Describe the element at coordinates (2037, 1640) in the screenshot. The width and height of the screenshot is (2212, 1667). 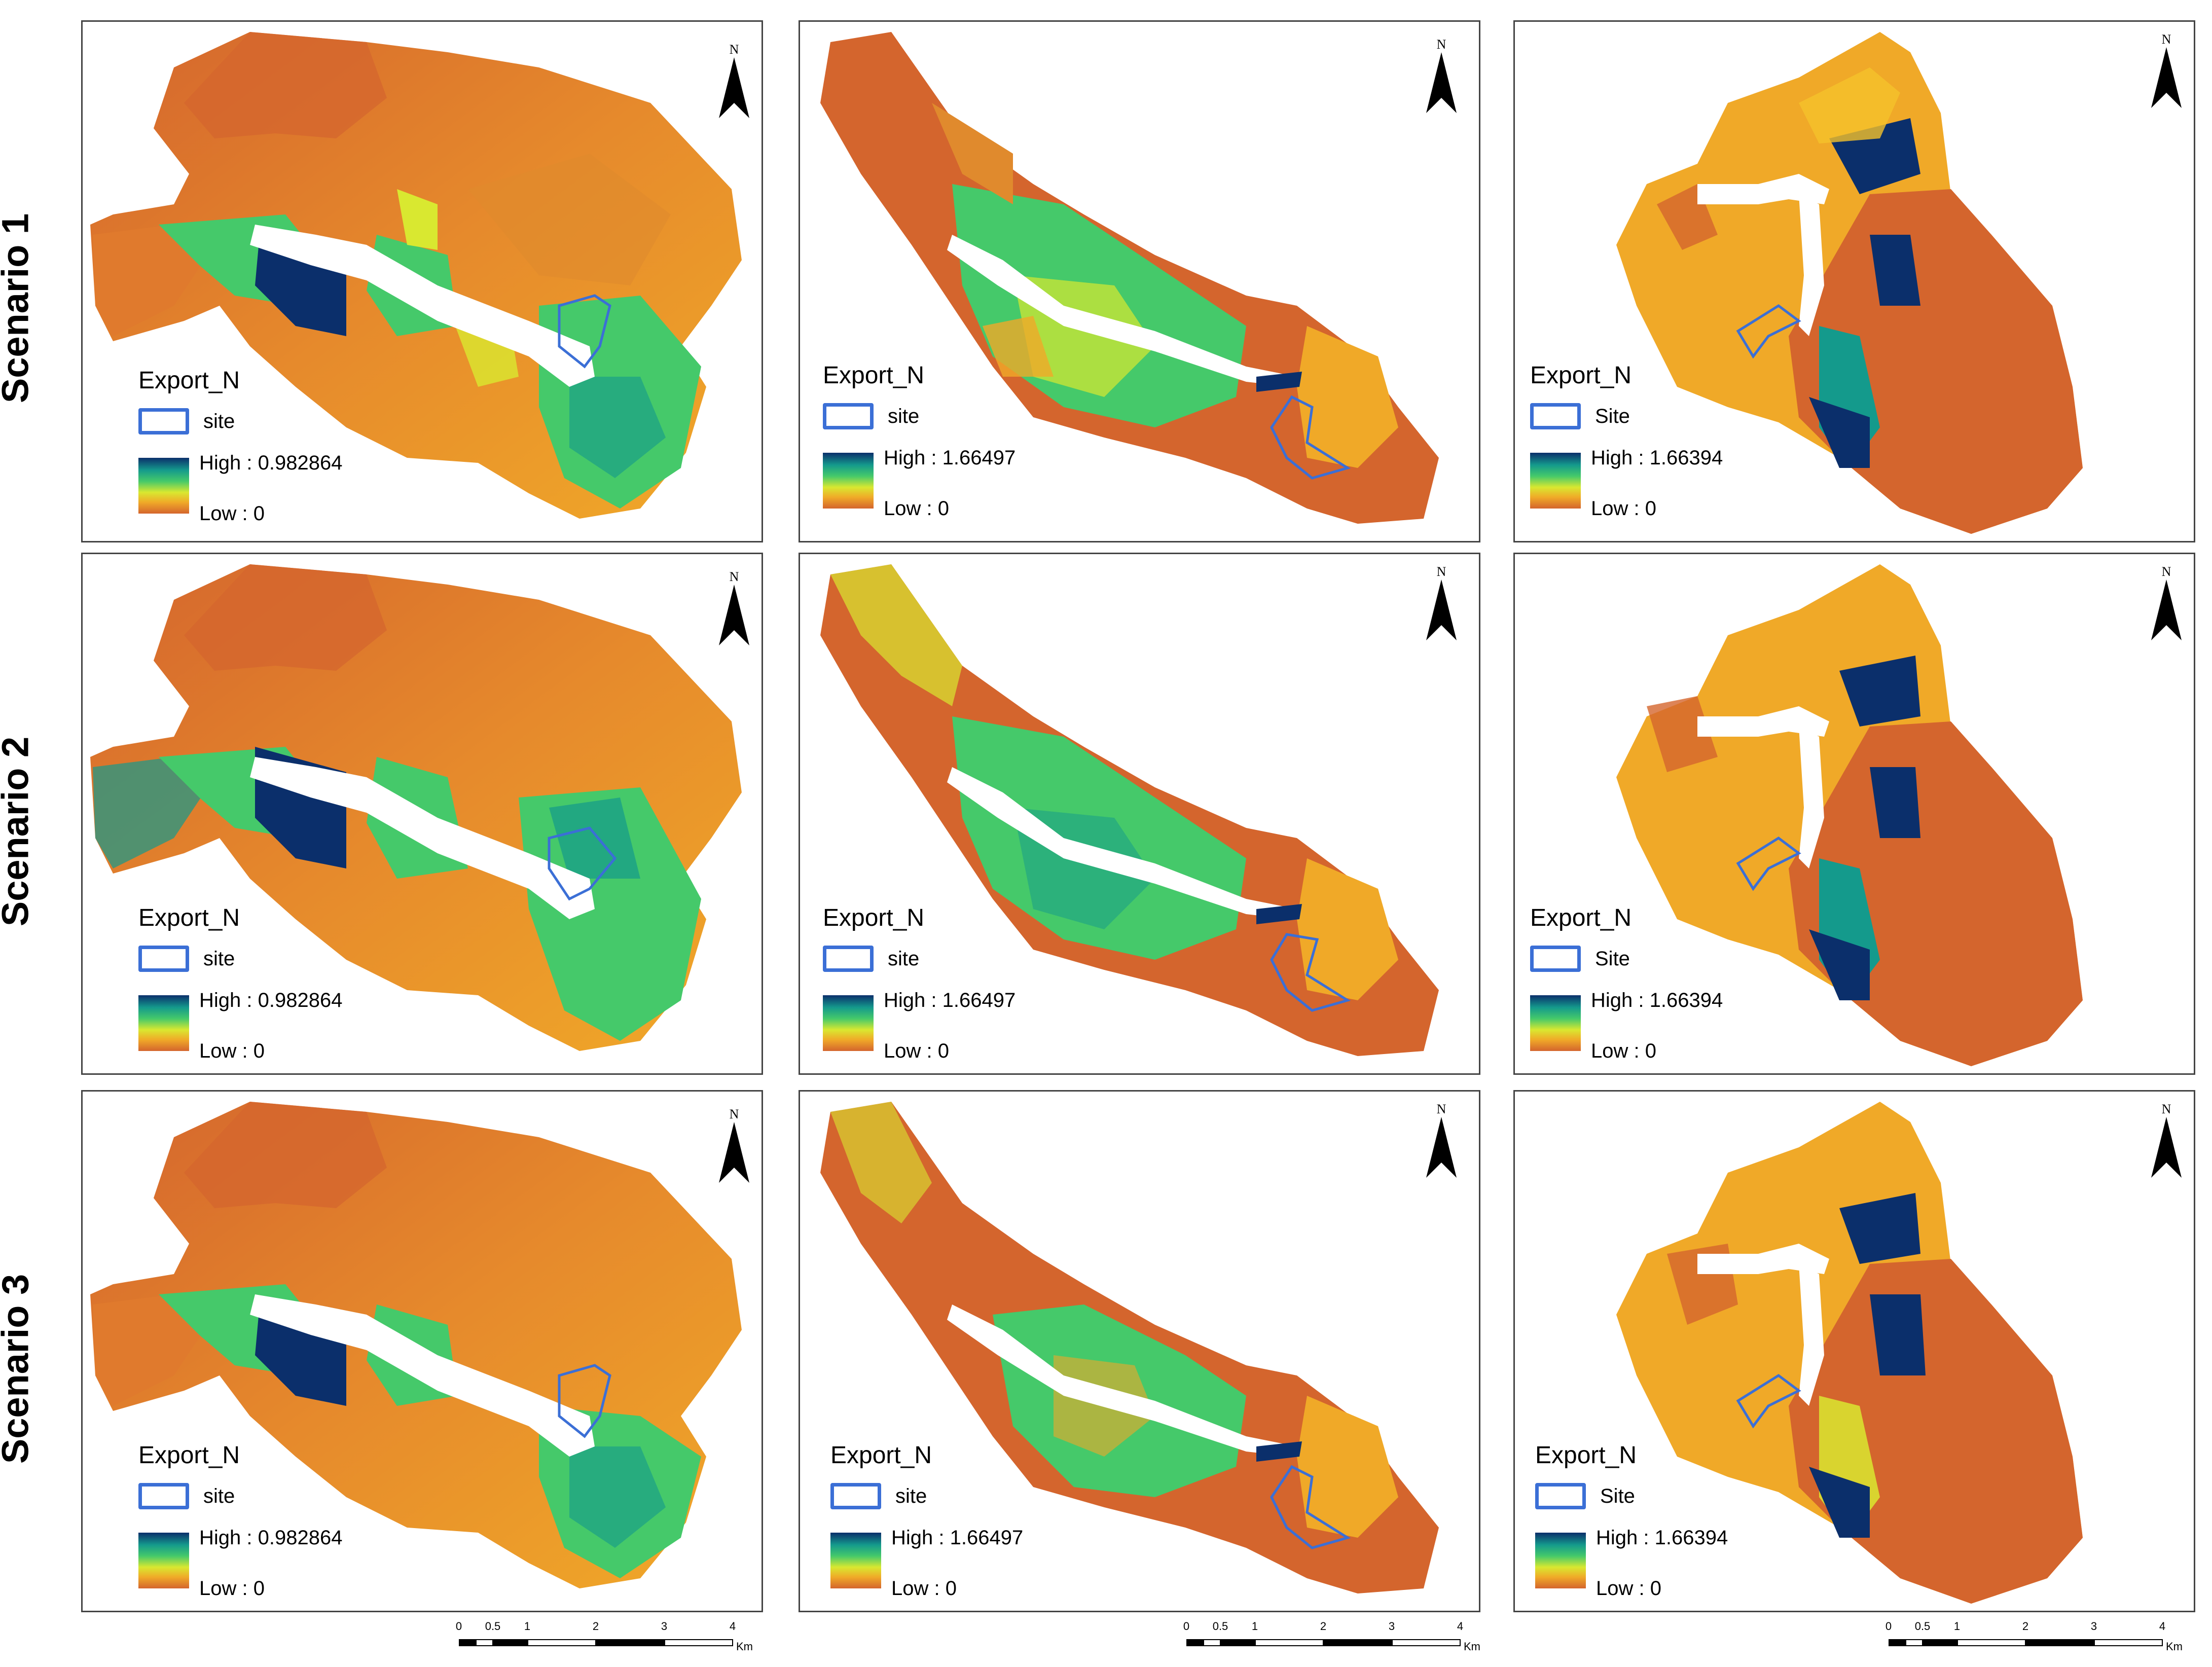
I see `scale-bar-col3: 0 0.5 1 2 3 4 Km` at that location.